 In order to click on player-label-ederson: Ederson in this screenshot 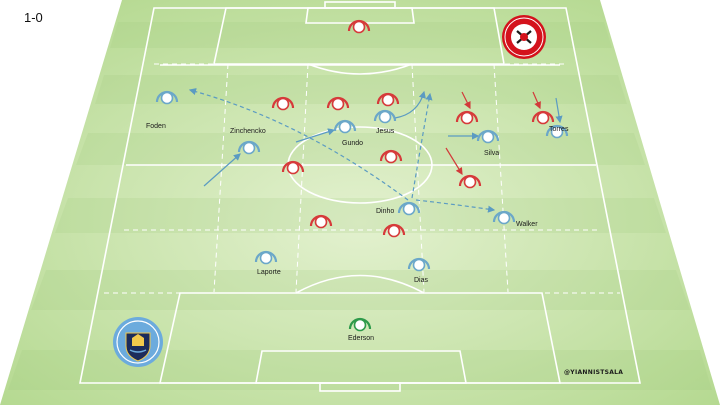, I will do `click(361, 338)`.